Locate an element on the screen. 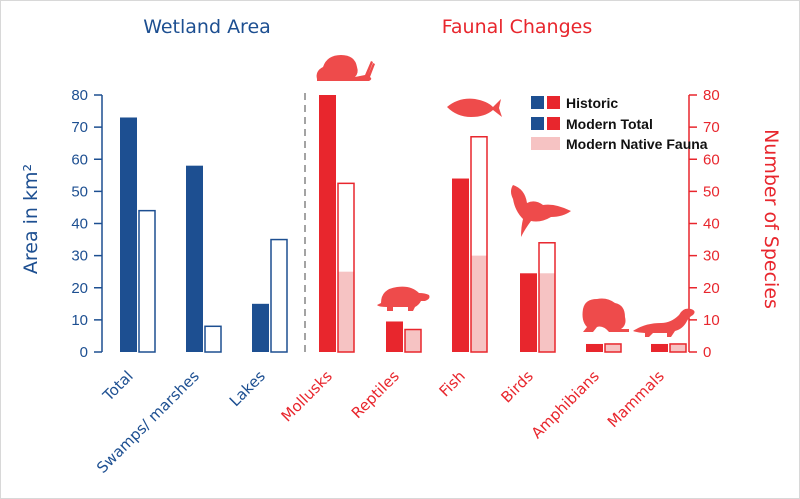 Image resolution: width=800 pixels, height=499 pixels. category-label: Total is located at coordinates (118, 386).